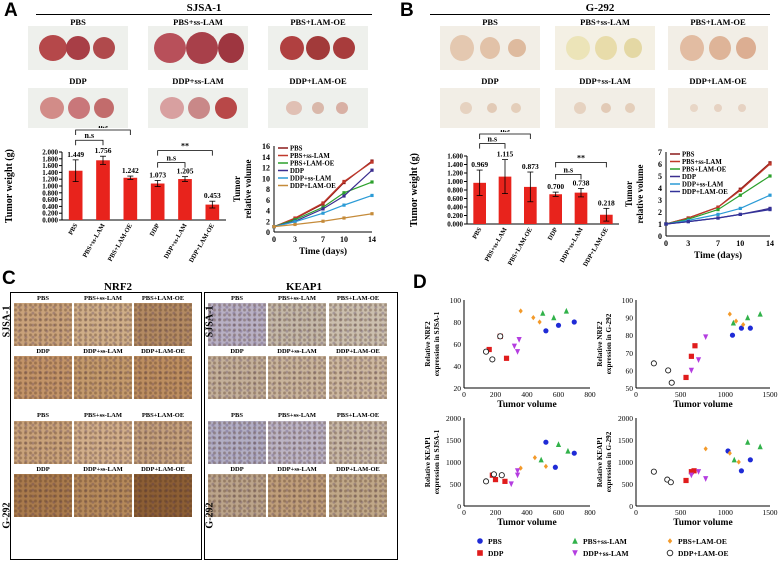 This screenshot has width=778, height=562. I want to click on x-tick-label: DDP+LAM-OE, so click(202, 242).